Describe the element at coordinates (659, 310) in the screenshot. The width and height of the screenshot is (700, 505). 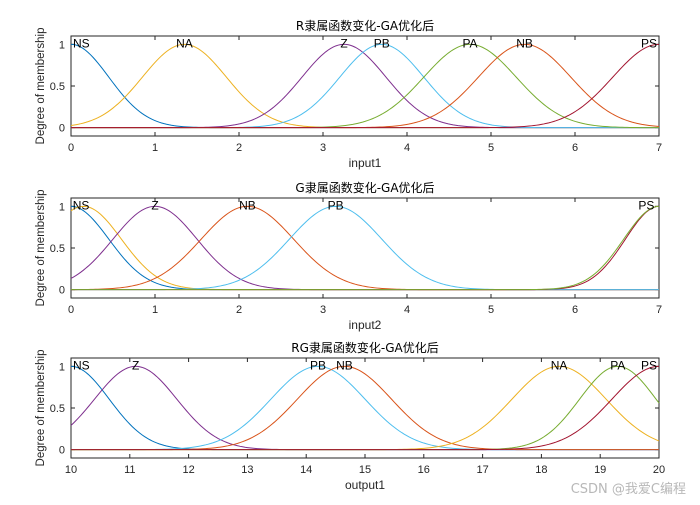
I see `panel2-xtick-label: 7` at that location.